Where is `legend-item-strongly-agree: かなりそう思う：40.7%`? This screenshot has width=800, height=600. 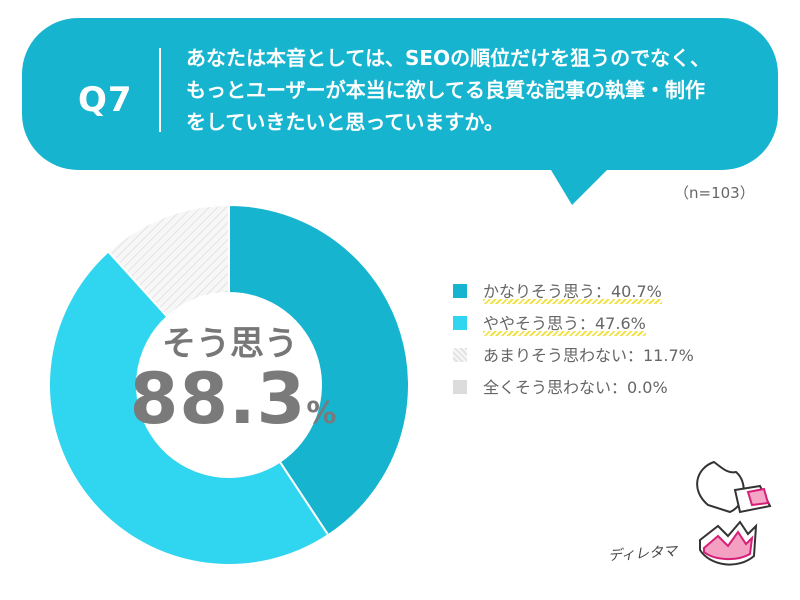 legend-item-strongly-agree: かなりそう思う：40.7% is located at coordinates (603, 293).